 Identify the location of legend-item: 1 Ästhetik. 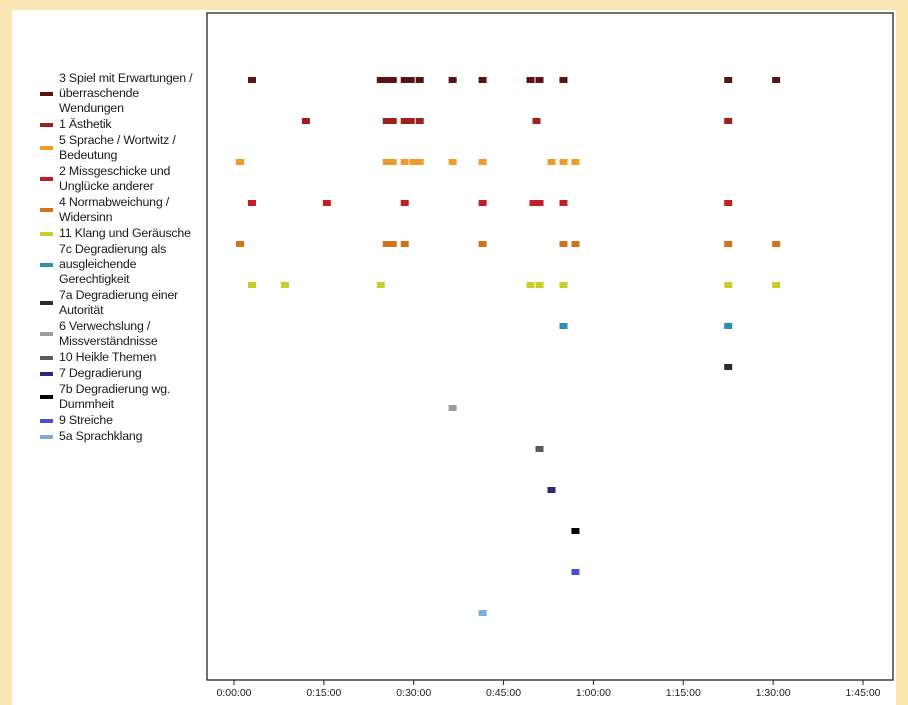
(123, 124).